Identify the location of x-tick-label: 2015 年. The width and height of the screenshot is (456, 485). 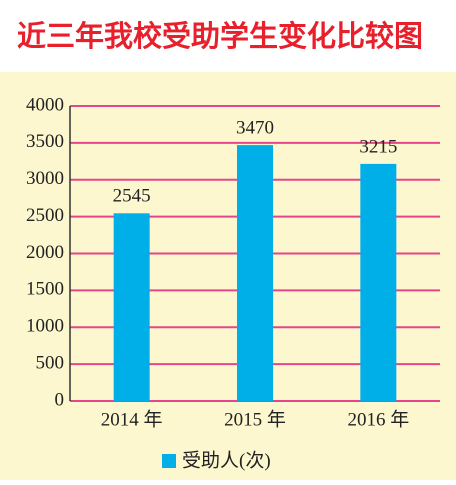
(255, 419).